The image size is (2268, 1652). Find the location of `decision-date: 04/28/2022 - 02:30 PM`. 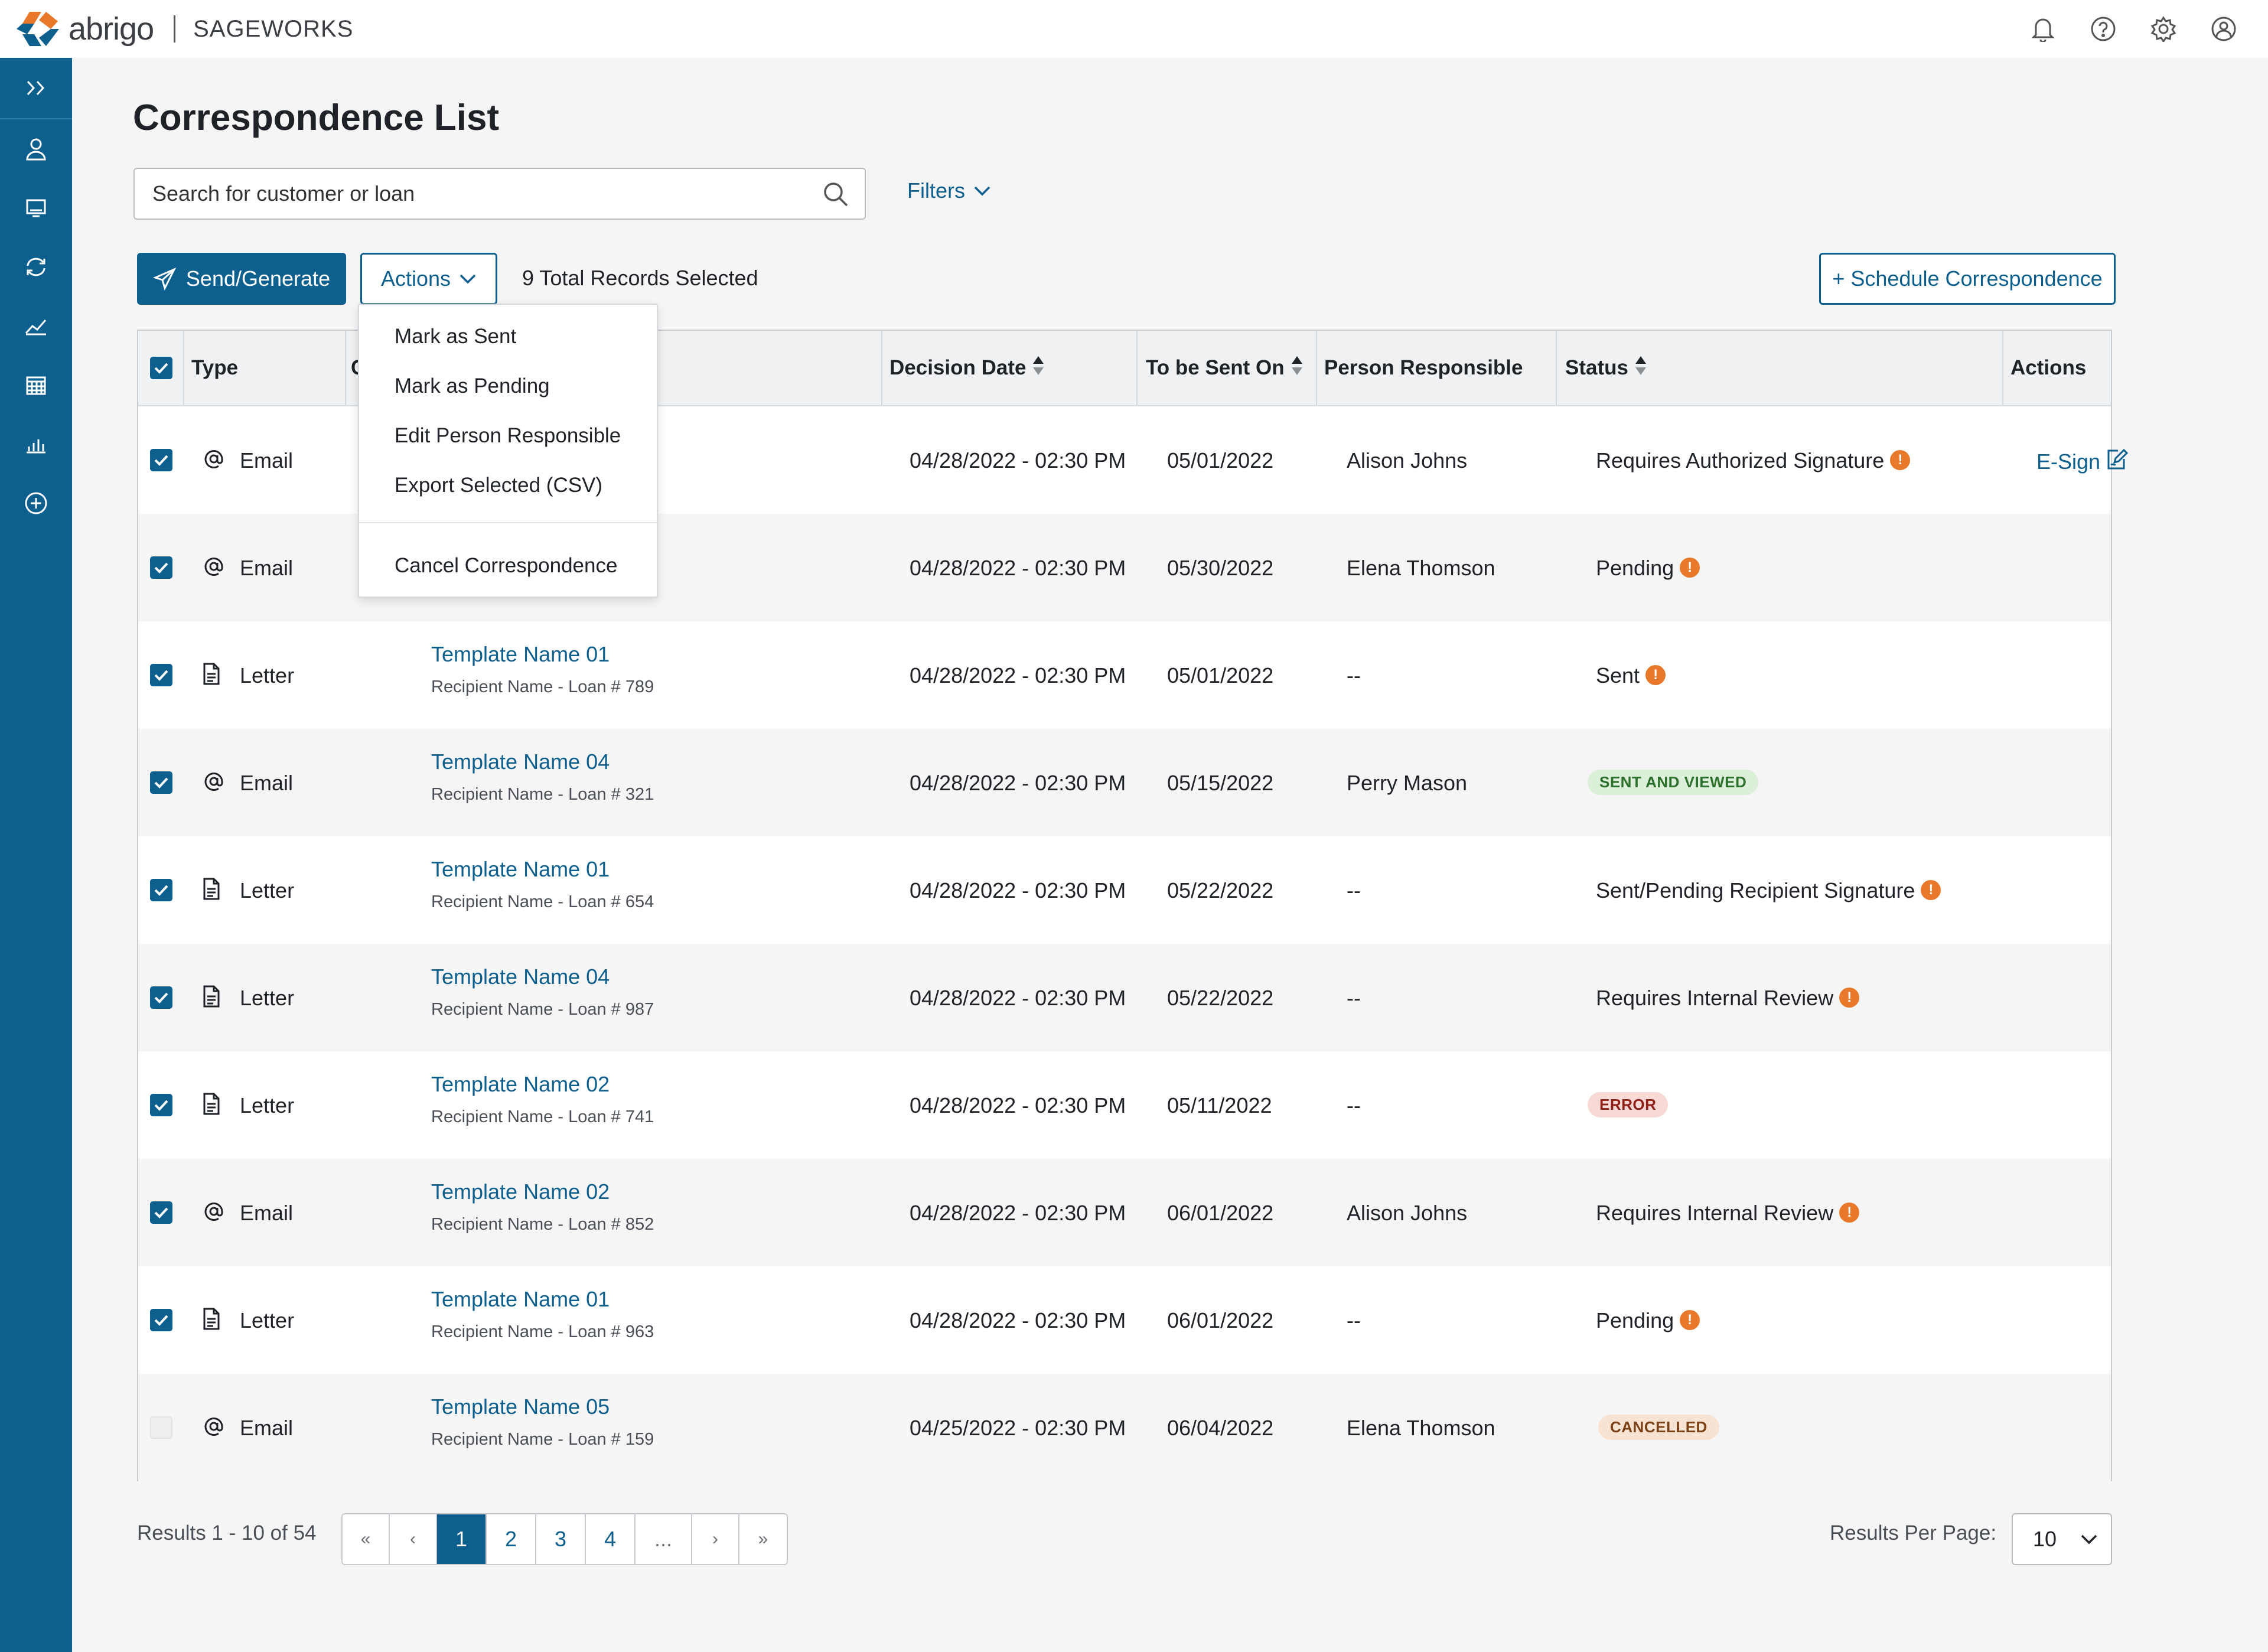

decision-date: 04/28/2022 - 02:30 PM is located at coordinates (1018, 783).